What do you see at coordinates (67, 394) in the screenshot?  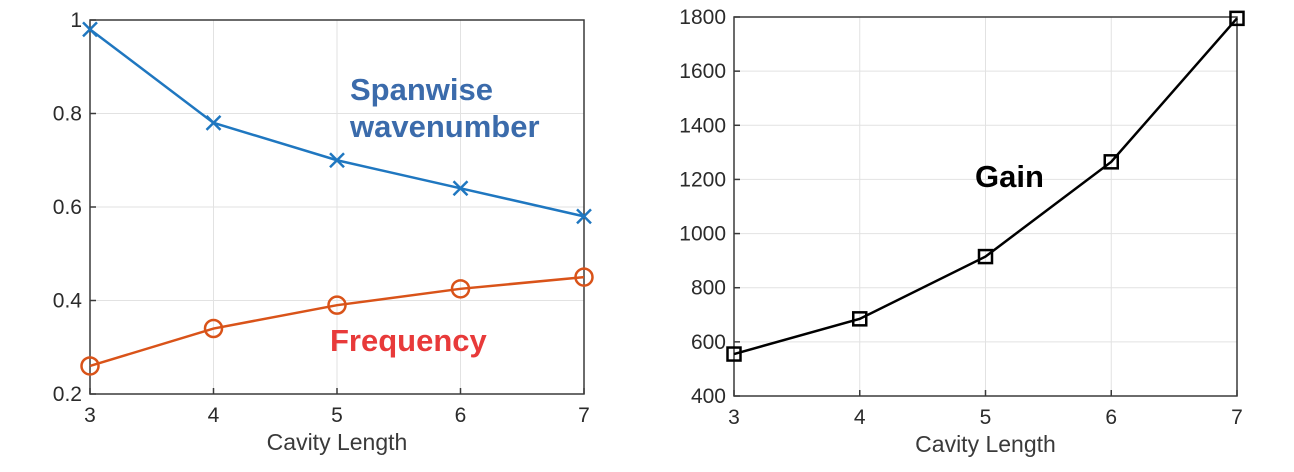 I see `left-y-tick-label: 0.2` at bounding box center [67, 394].